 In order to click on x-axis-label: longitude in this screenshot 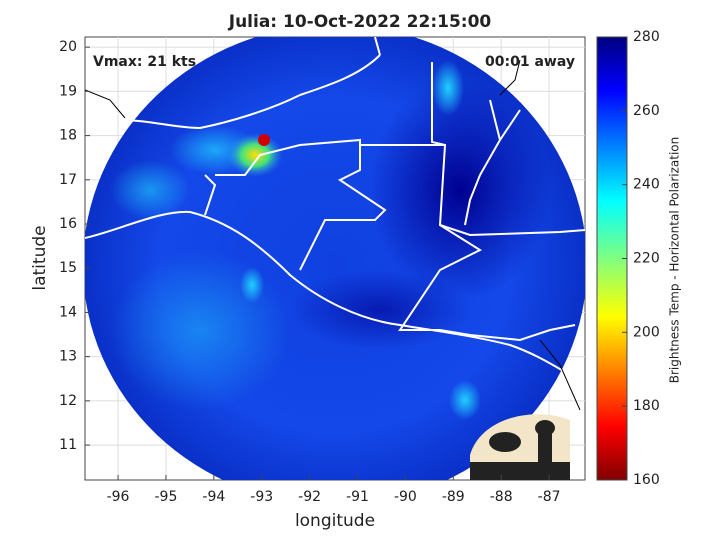, I will do `click(335, 521)`.